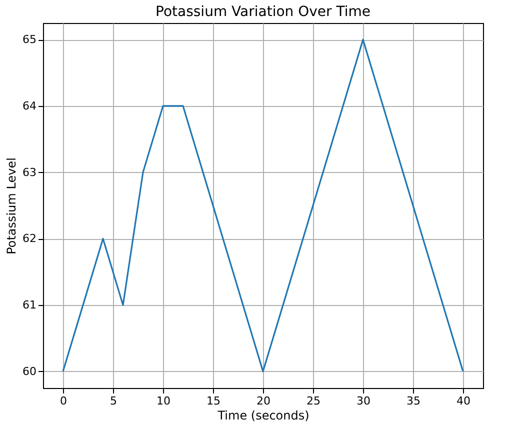 The width and height of the screenshot is (507, 441). I want to click on x-tick-label: 10, so click(163, 401).